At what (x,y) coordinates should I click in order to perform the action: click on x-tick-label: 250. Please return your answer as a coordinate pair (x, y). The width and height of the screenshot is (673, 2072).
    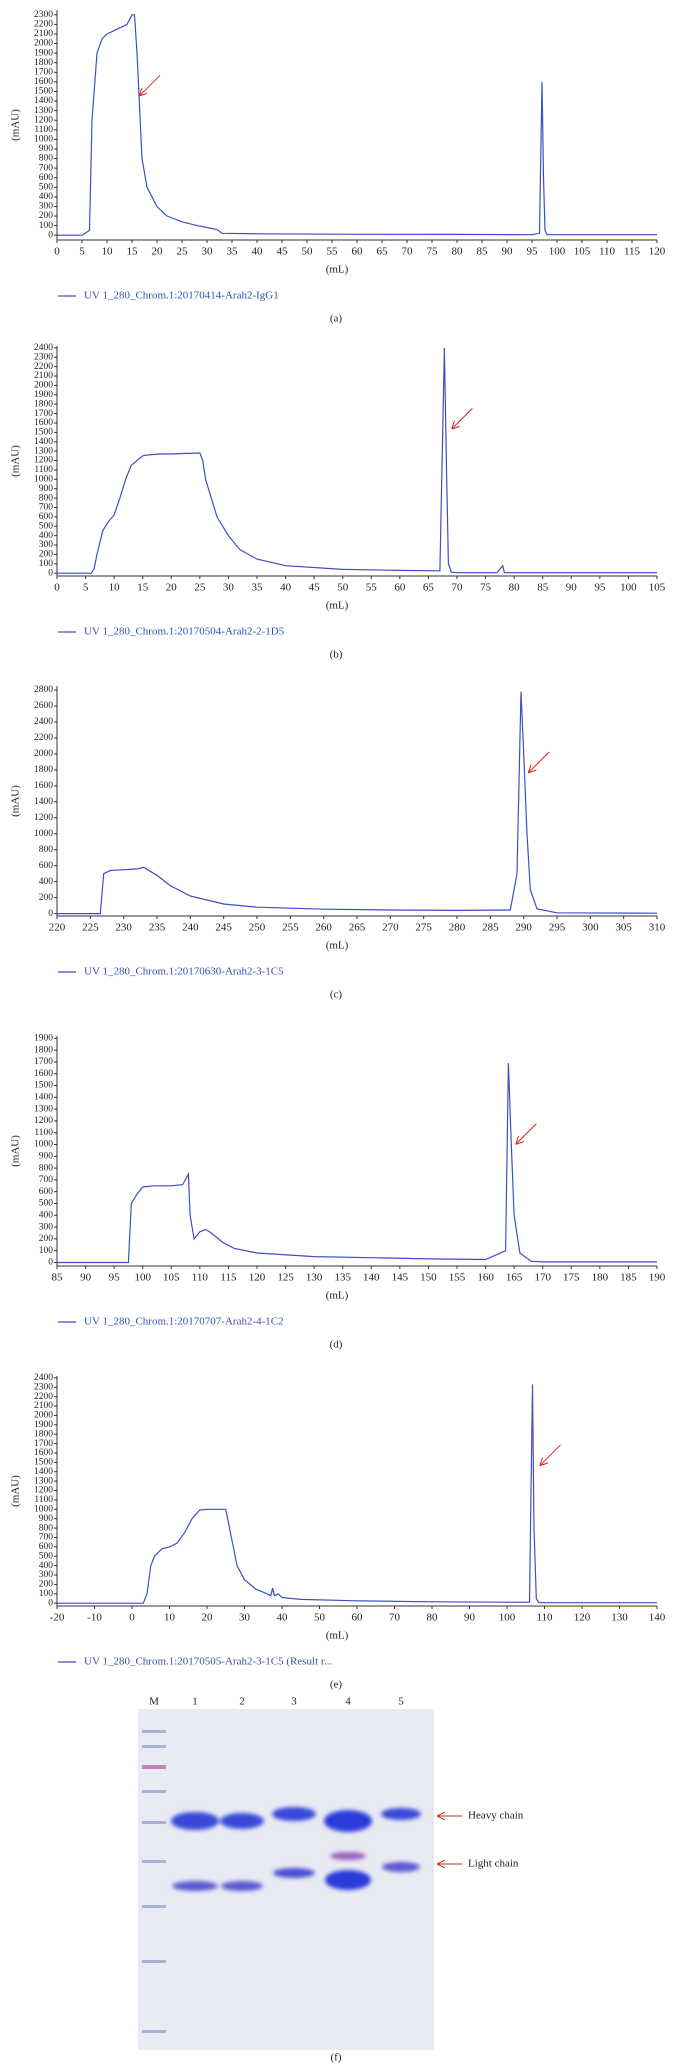
    Looking at the image, I should click on (257, 928).